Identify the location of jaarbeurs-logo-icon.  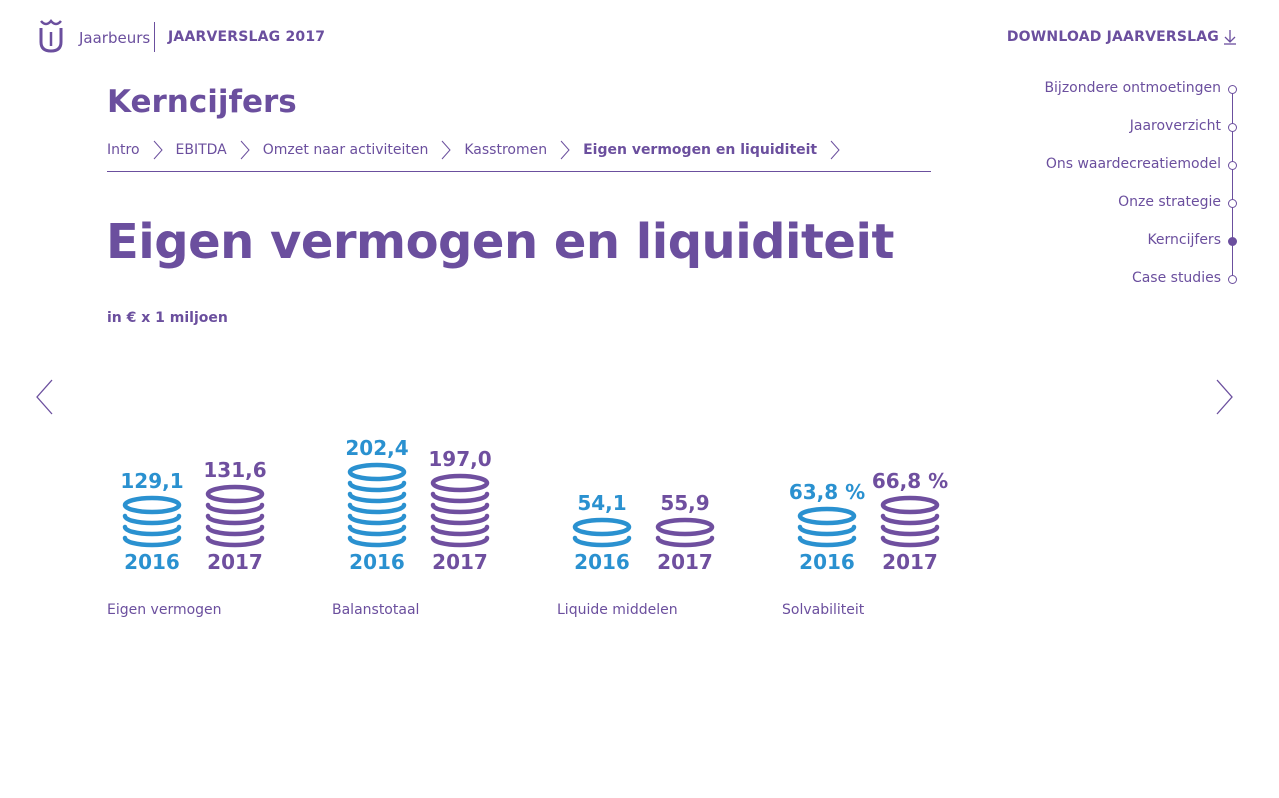
(51, 36).